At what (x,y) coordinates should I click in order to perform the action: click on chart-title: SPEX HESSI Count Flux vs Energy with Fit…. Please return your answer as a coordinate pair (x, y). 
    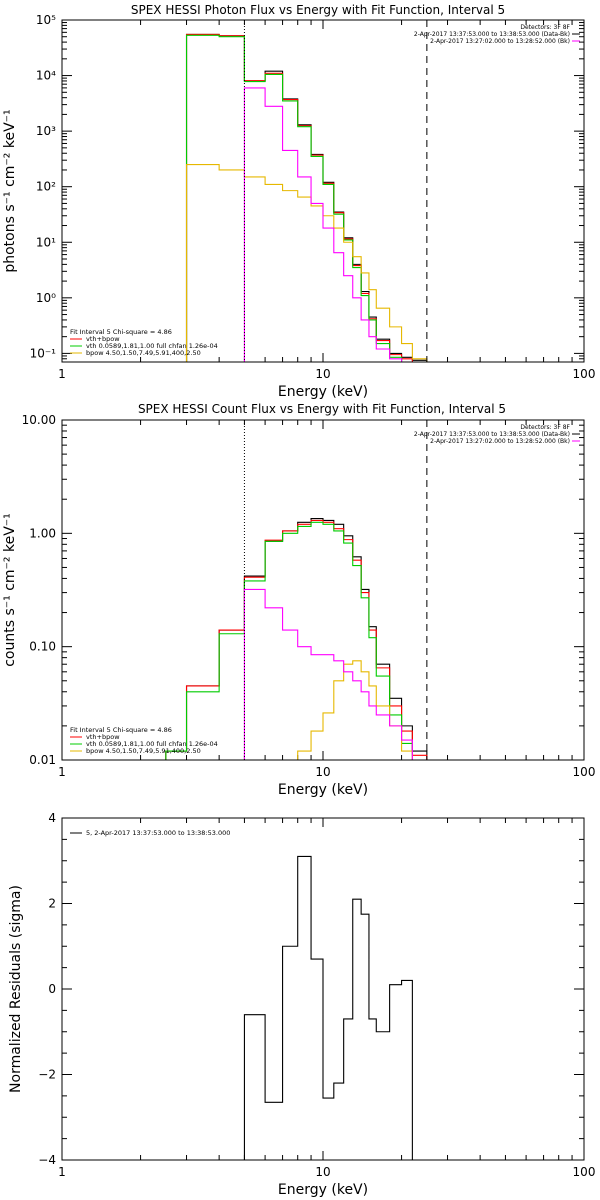
    Looking at the image, I should click on (322, 409).